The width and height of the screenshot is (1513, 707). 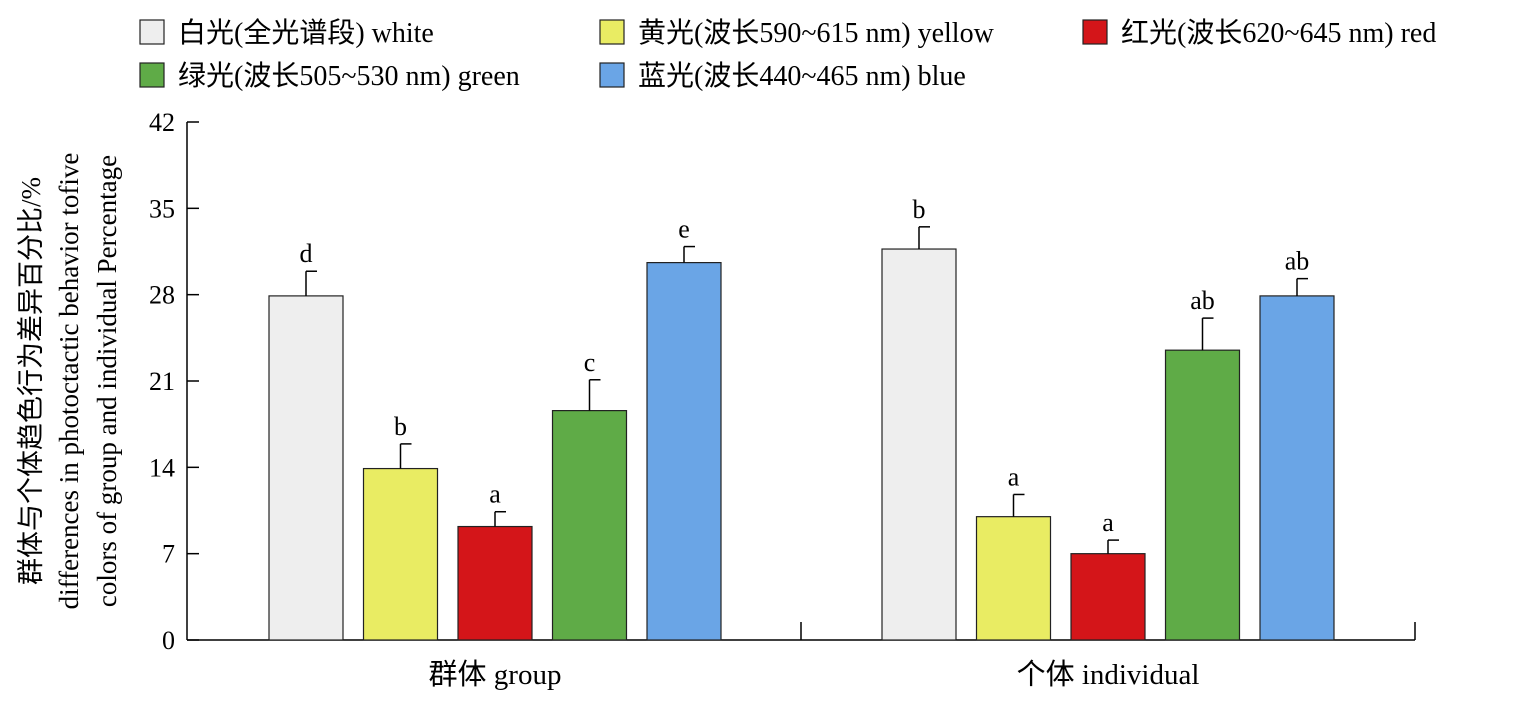 What do you see at coordinates (162, 208) in the screenshot?
I see `y-tick-label: 35` at bounding box center [162, 208].